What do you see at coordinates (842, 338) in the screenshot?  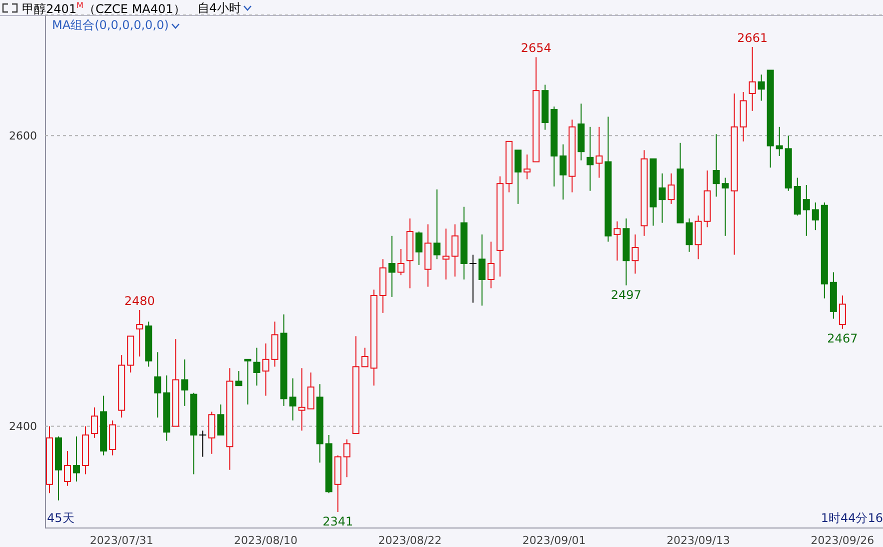 I see `annotation: 2467` at bounding box center [842, 338].